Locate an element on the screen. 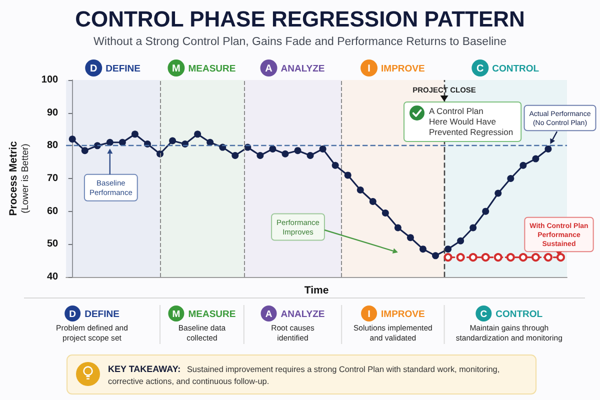 This screenshot has width=600, height=400. y-tick-label: 50 is located at coordinates (52, 244).